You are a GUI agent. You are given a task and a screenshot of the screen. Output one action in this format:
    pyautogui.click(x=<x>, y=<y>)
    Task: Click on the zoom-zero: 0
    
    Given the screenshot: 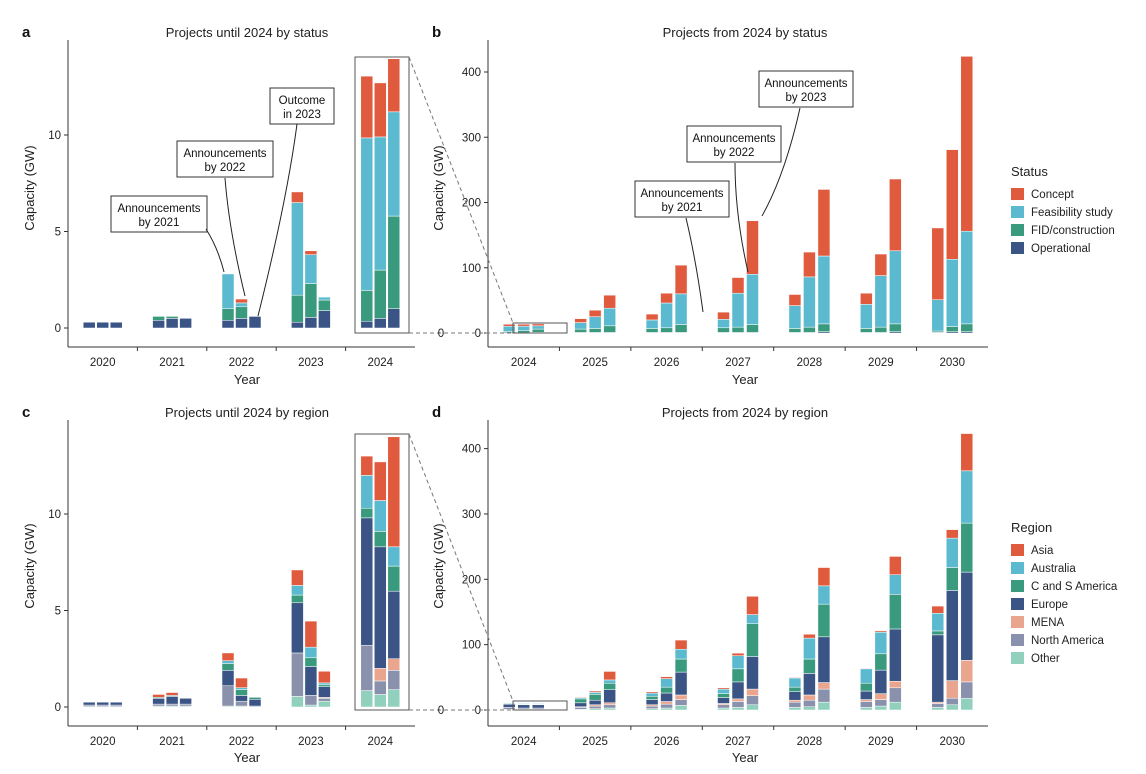 What is the action you would take?
    pyautogui.click(x=441, y=711)
    